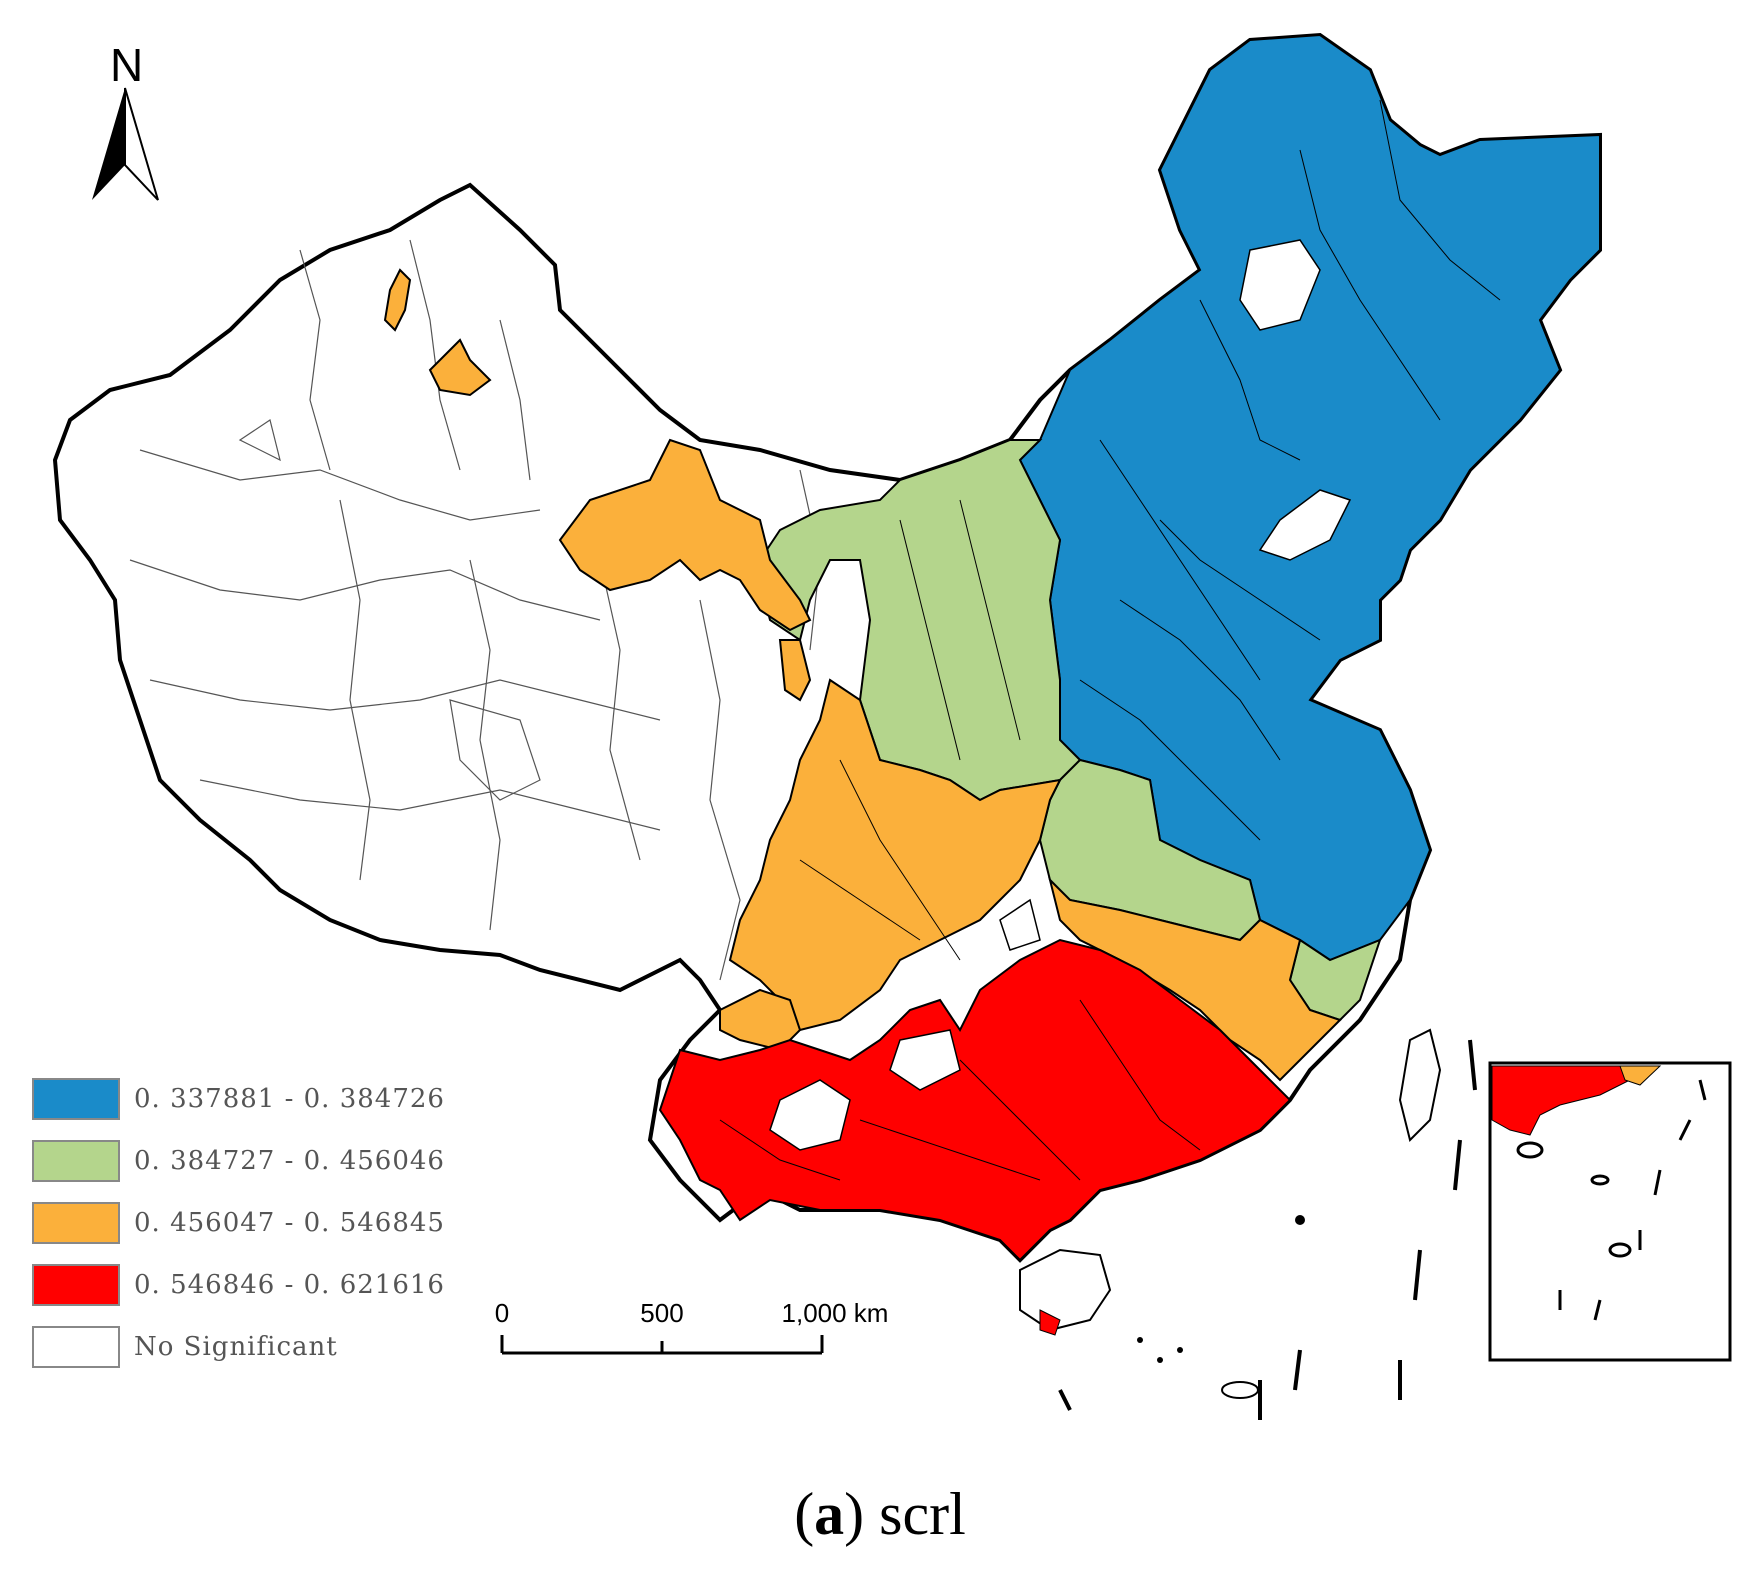 This screenshot has width=1760, height=1574. I want to click on region-orange-strip, so click(795, 670).